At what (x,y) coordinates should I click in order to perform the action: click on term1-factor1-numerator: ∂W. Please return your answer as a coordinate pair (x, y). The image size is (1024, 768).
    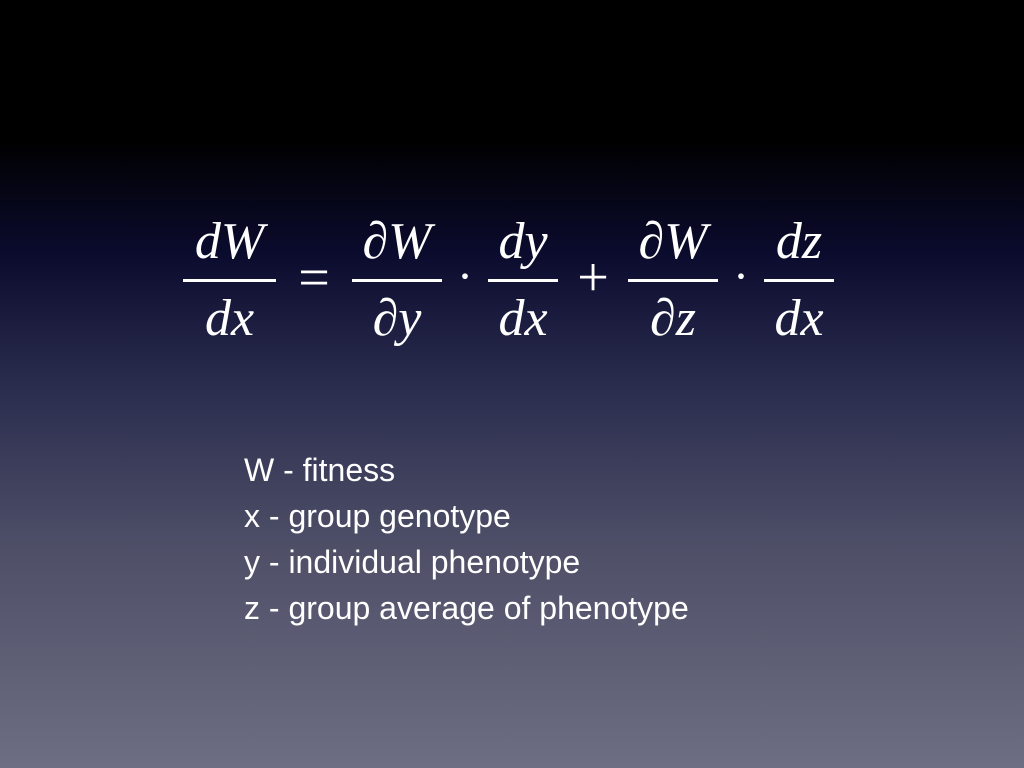
    Looking at the image, I should click on (397, 241).